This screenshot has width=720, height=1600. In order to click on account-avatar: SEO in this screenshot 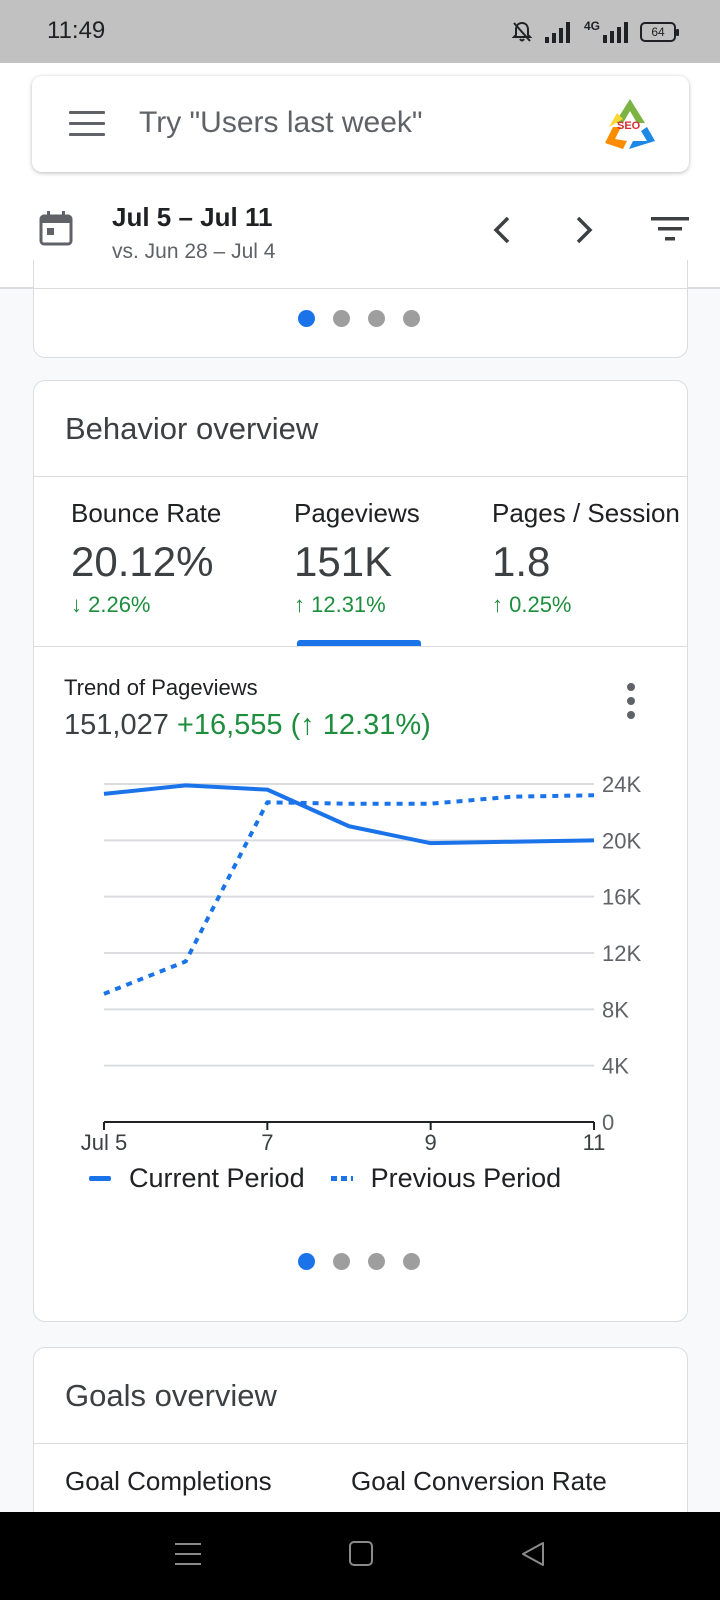, I will do `click(630, 124)`.